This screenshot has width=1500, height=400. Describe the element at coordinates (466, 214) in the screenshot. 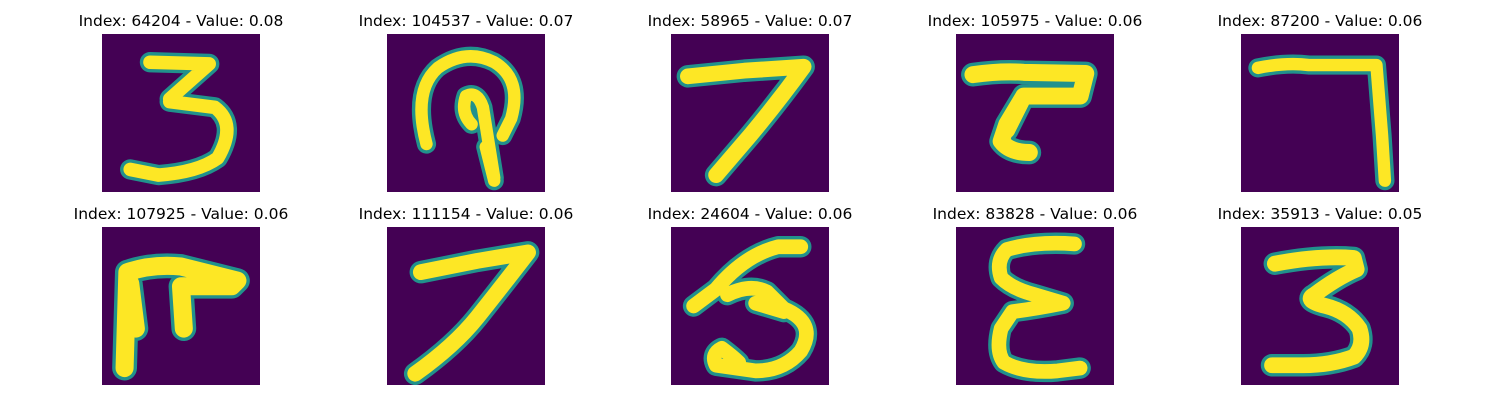

I see `tile-title: Index: 111154 - Value: 0.06` at that location.